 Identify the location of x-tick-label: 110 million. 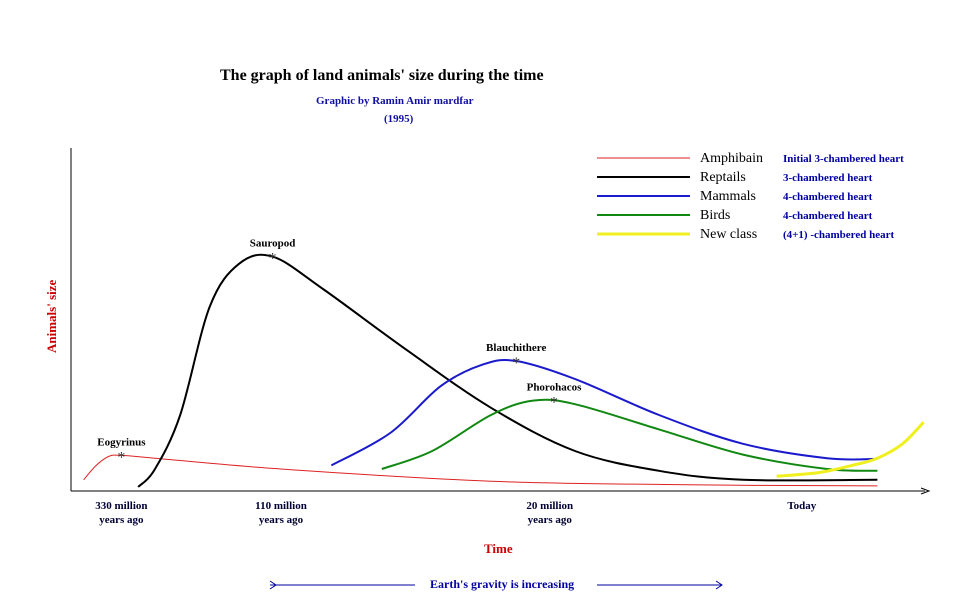
(281, 506).